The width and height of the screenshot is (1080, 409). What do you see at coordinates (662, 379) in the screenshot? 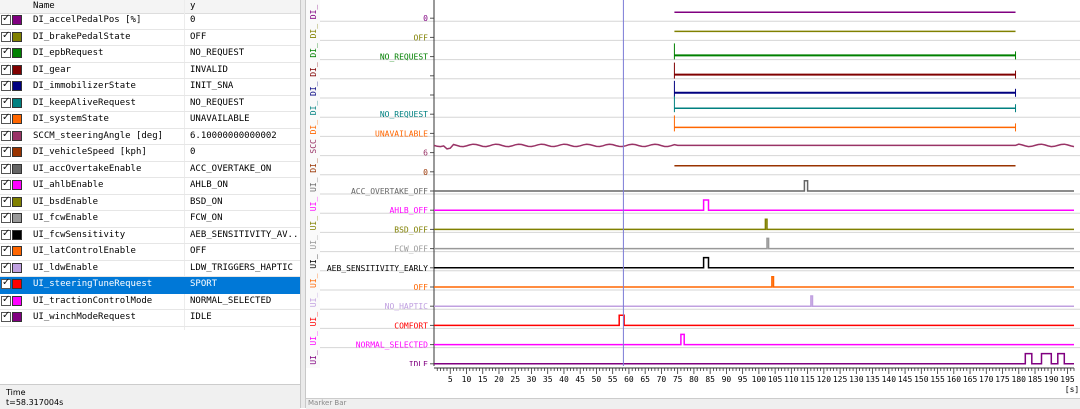
I see `x-tick-label: 70` at bounding box center [662, 379].